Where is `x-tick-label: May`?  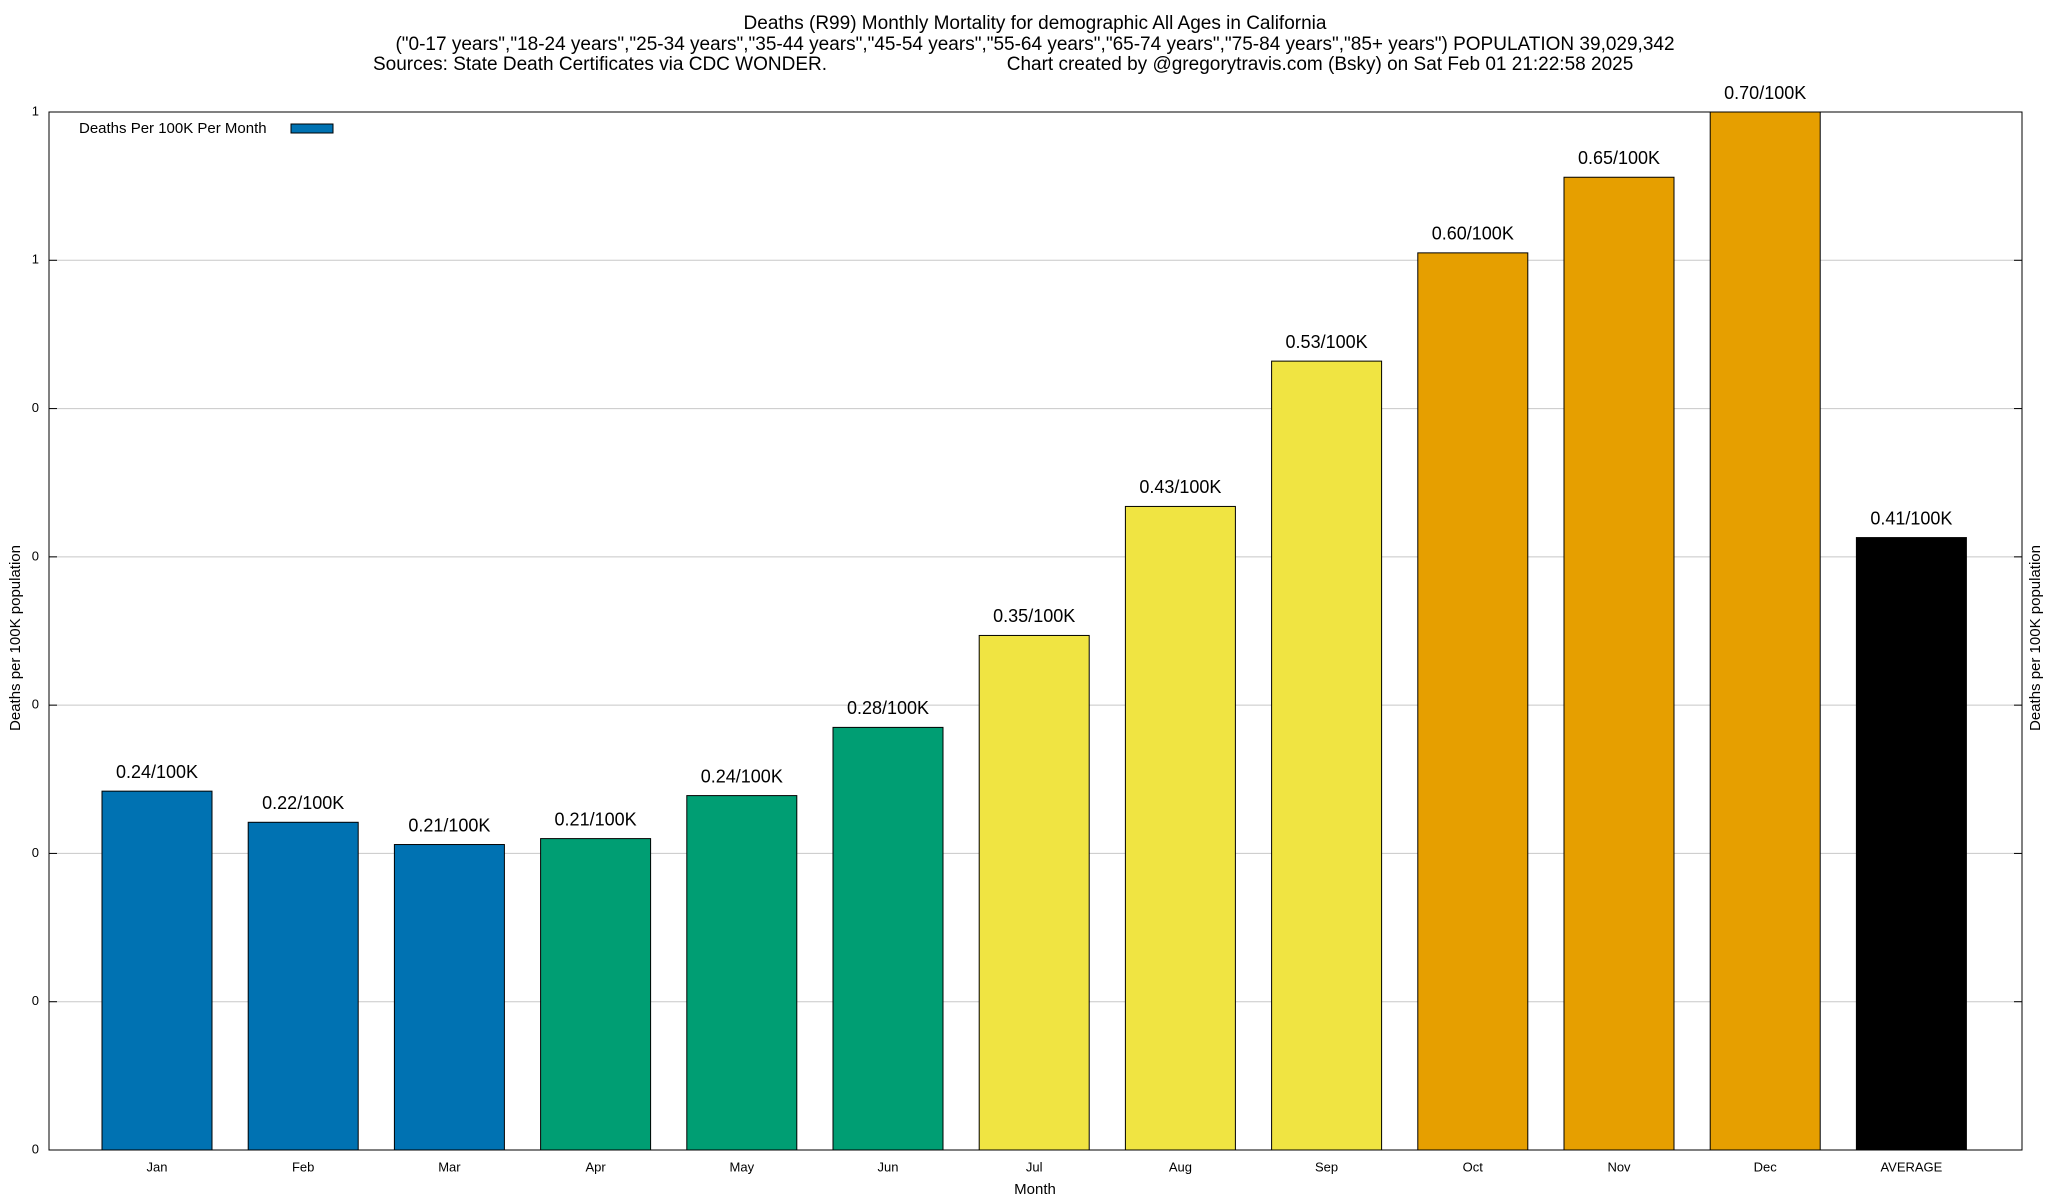 x-tick-label: May is located at coordinates (742, 1166).